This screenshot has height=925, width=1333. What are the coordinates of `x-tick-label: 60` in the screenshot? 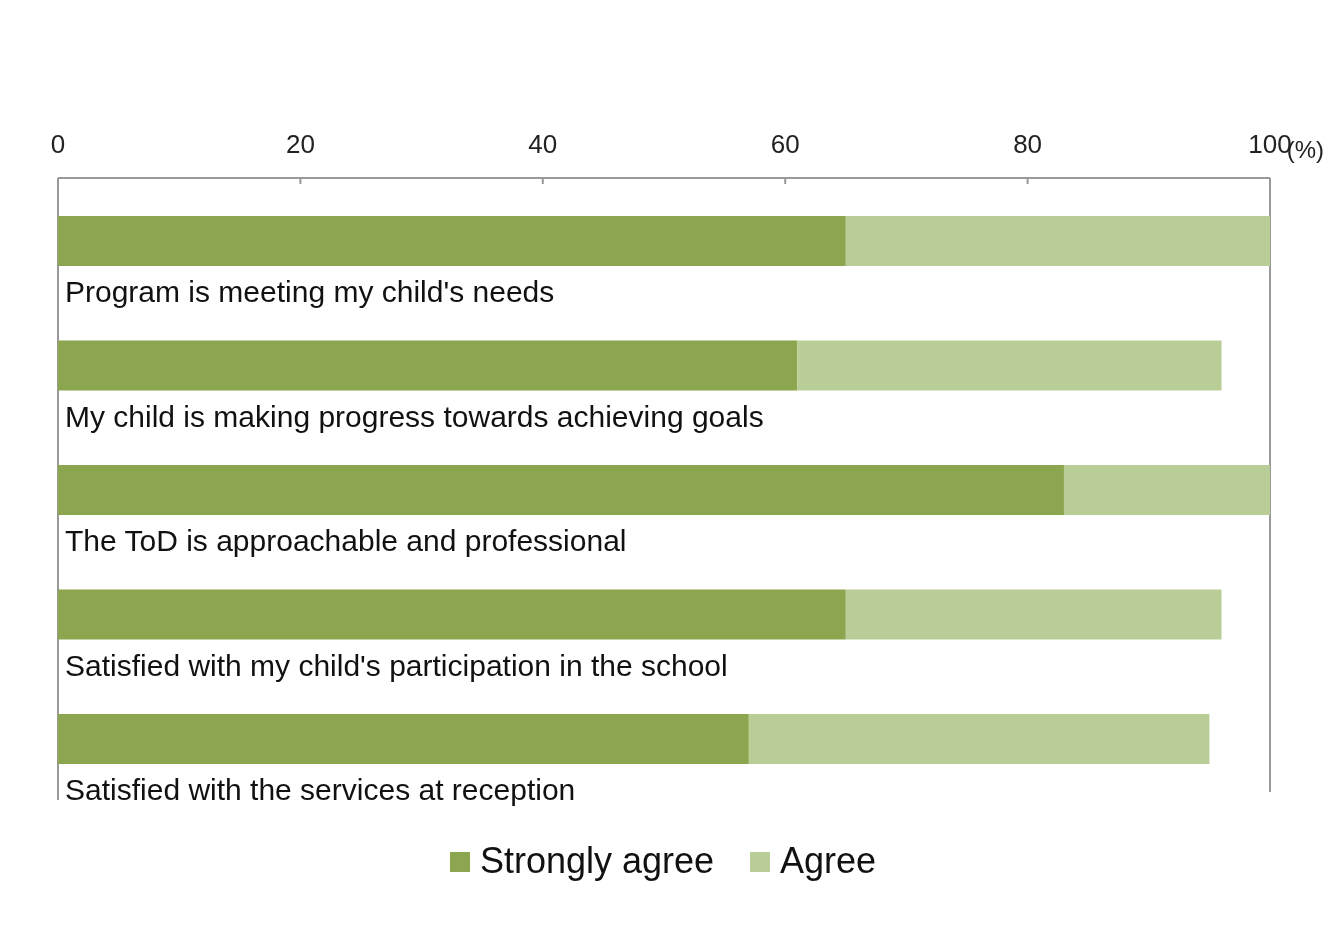 It's located at (785, 144).